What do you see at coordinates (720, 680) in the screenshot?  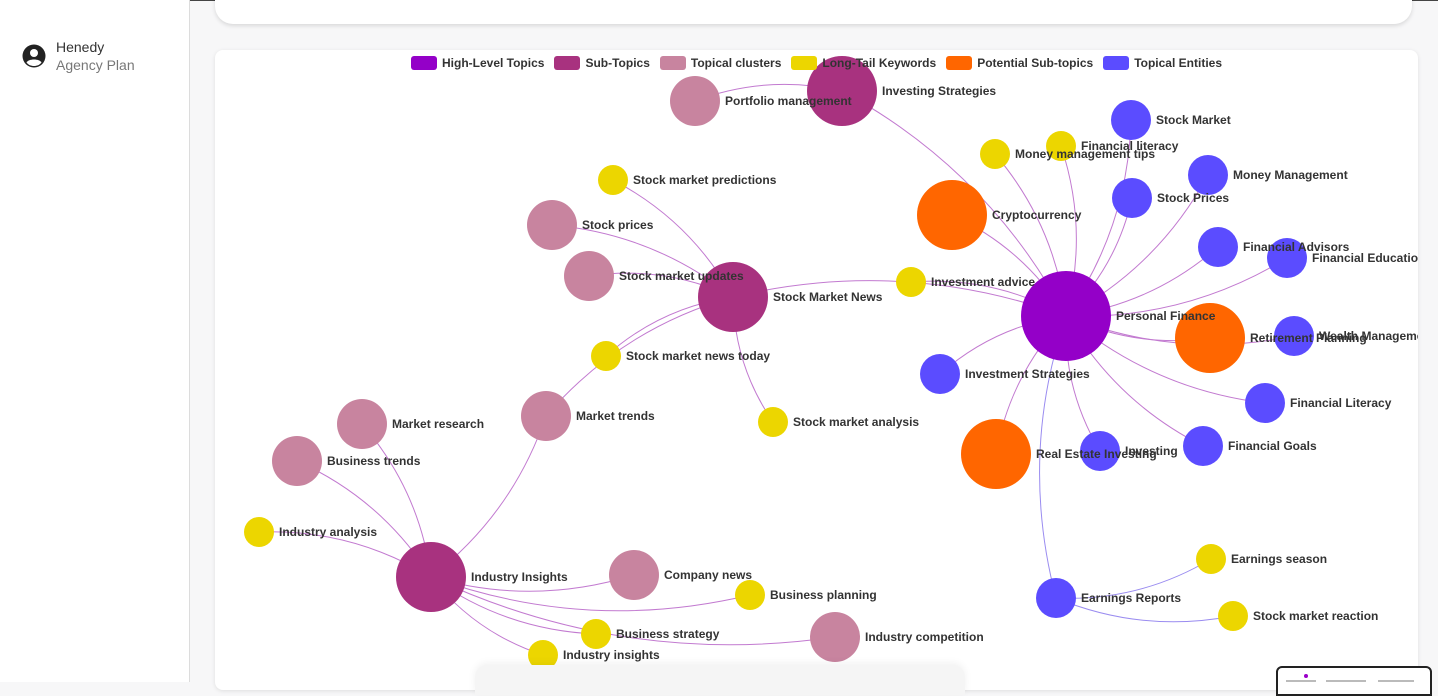 I see `bottom-toolbar` at bounding box center [720, 680].